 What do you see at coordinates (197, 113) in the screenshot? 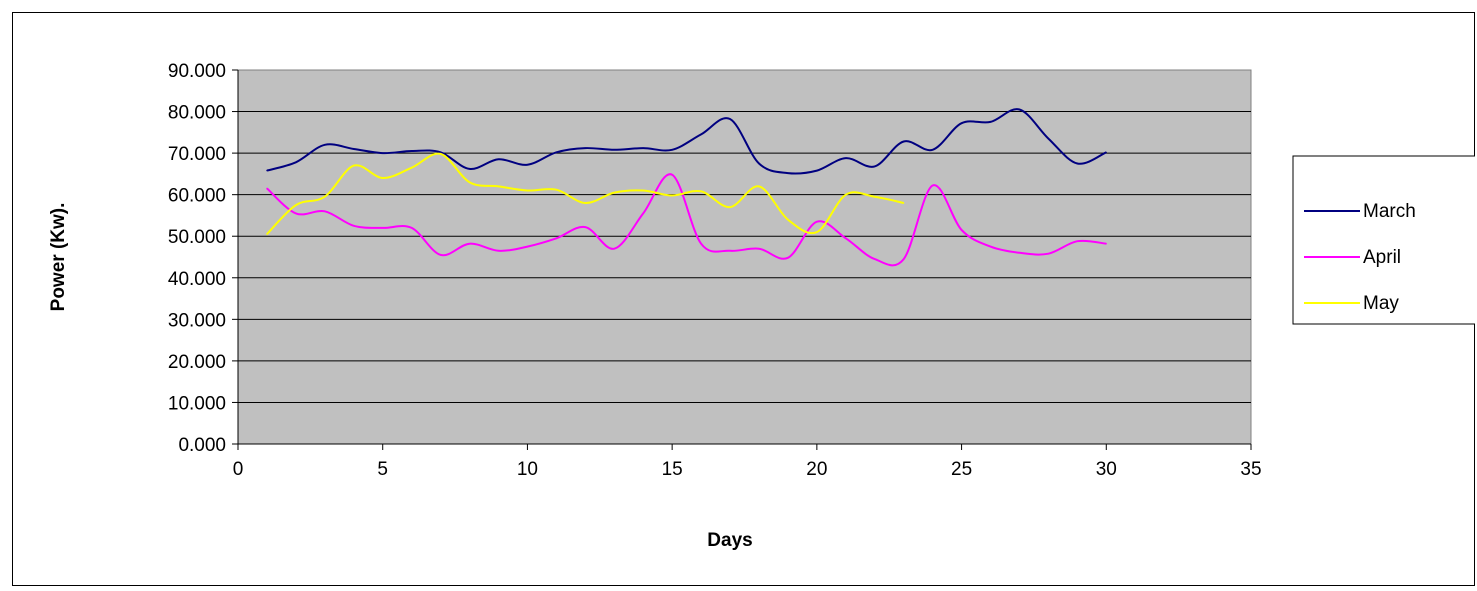
I see `y-tick-label: 80.000` at bounding box center [197, 113].